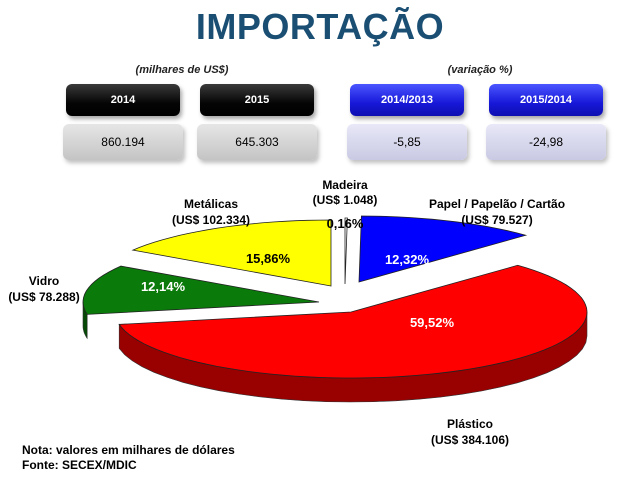 The width and height of the screenshot is (640, 485). I want to click on pie-slice-madeira, so click(346, 251).